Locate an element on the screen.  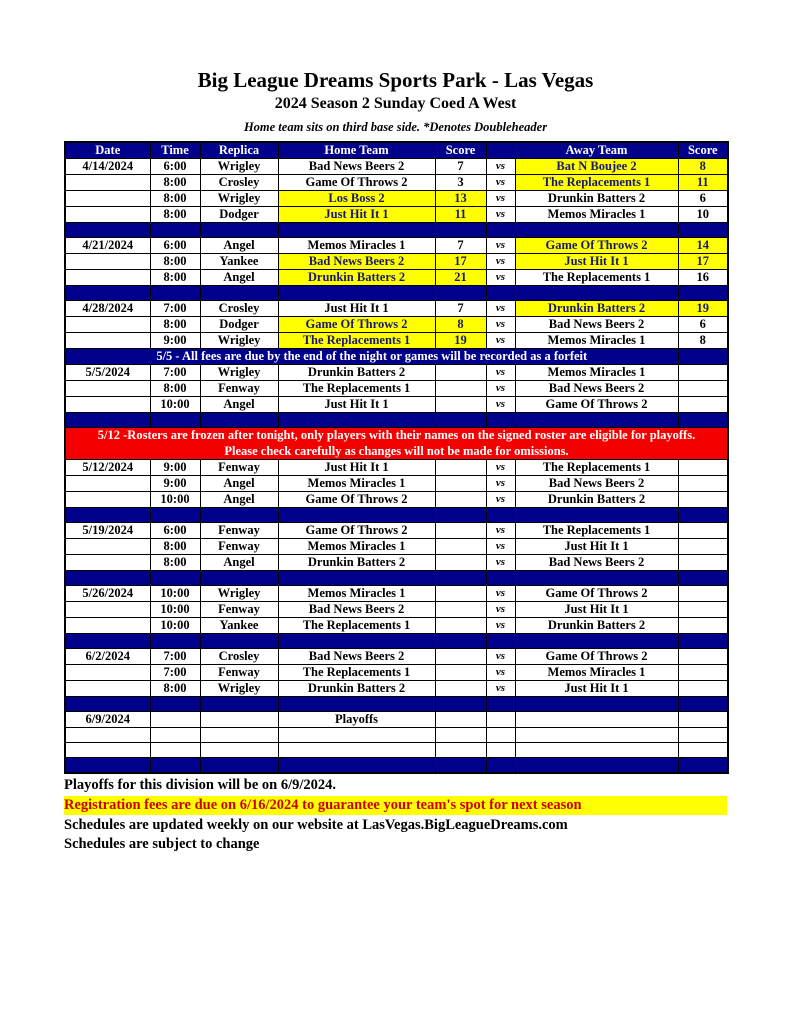
home-score-cell: 7 is located at coordinates (460, 166).